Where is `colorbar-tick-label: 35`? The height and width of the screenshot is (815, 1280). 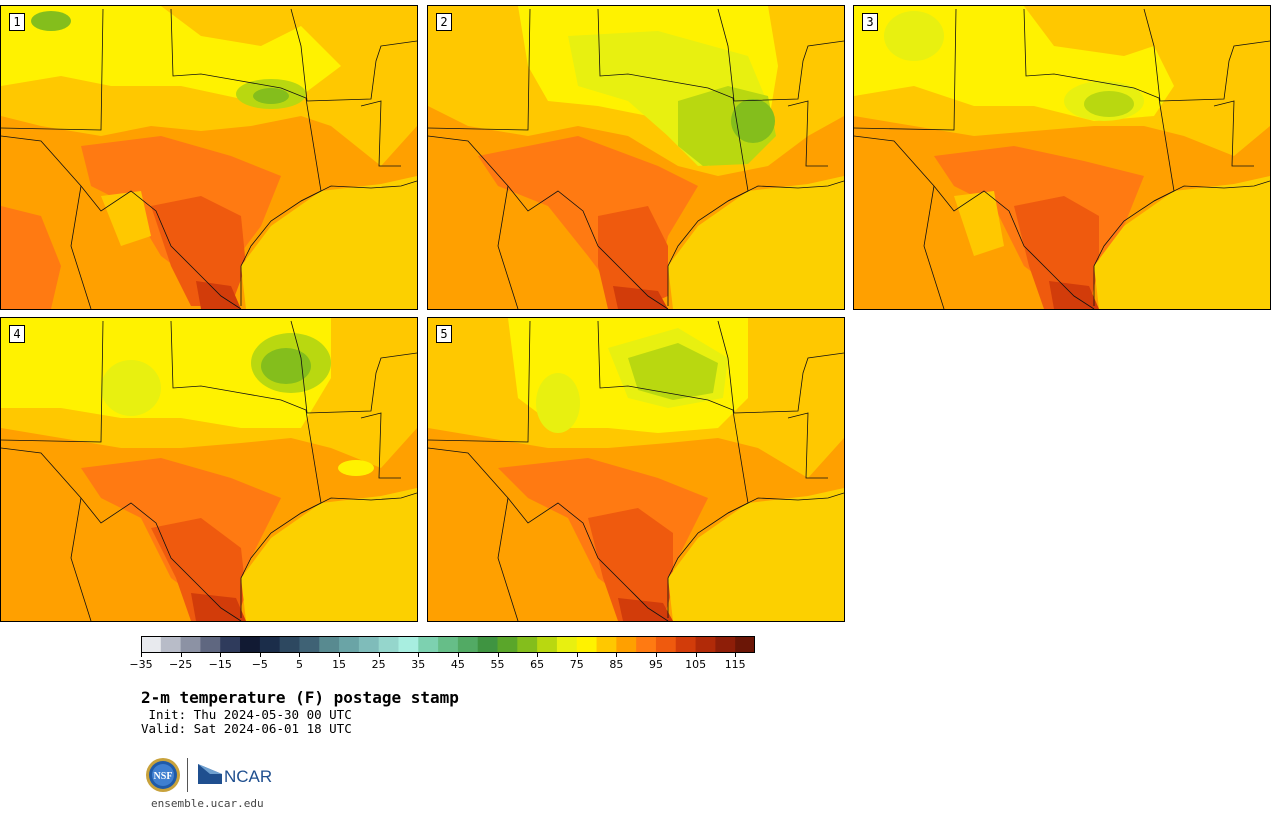 colorbar-tick-label: 35 is located at coordinates (418, 664).